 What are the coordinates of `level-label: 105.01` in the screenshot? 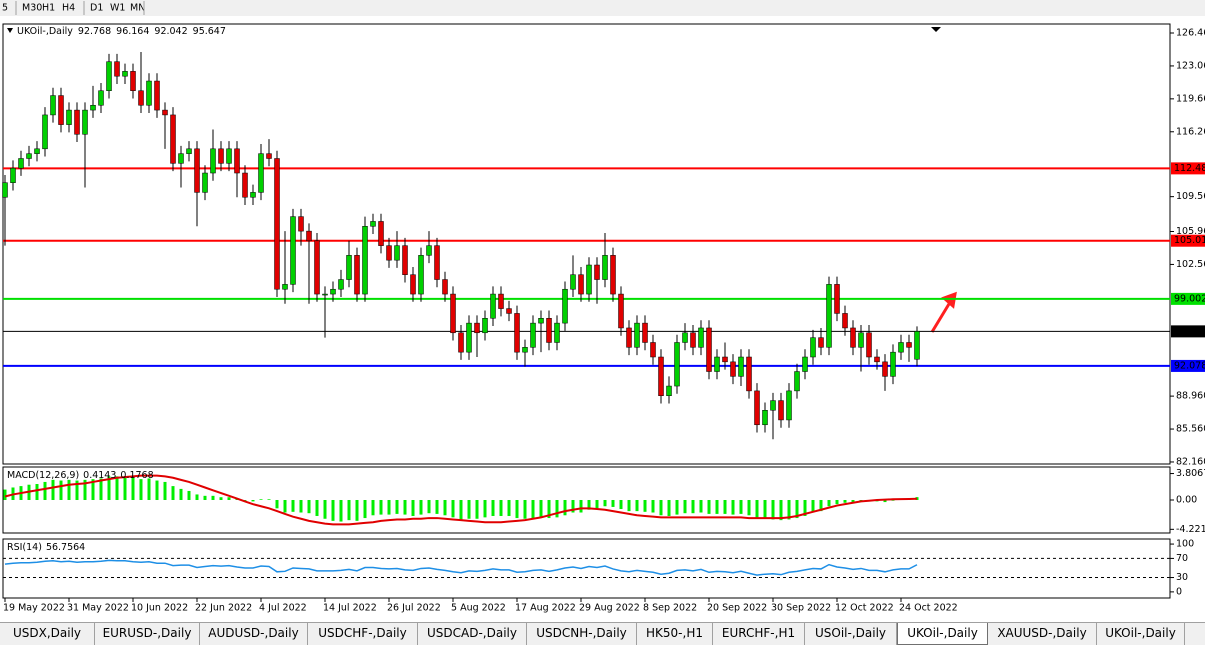 It's located at (1189, 240).